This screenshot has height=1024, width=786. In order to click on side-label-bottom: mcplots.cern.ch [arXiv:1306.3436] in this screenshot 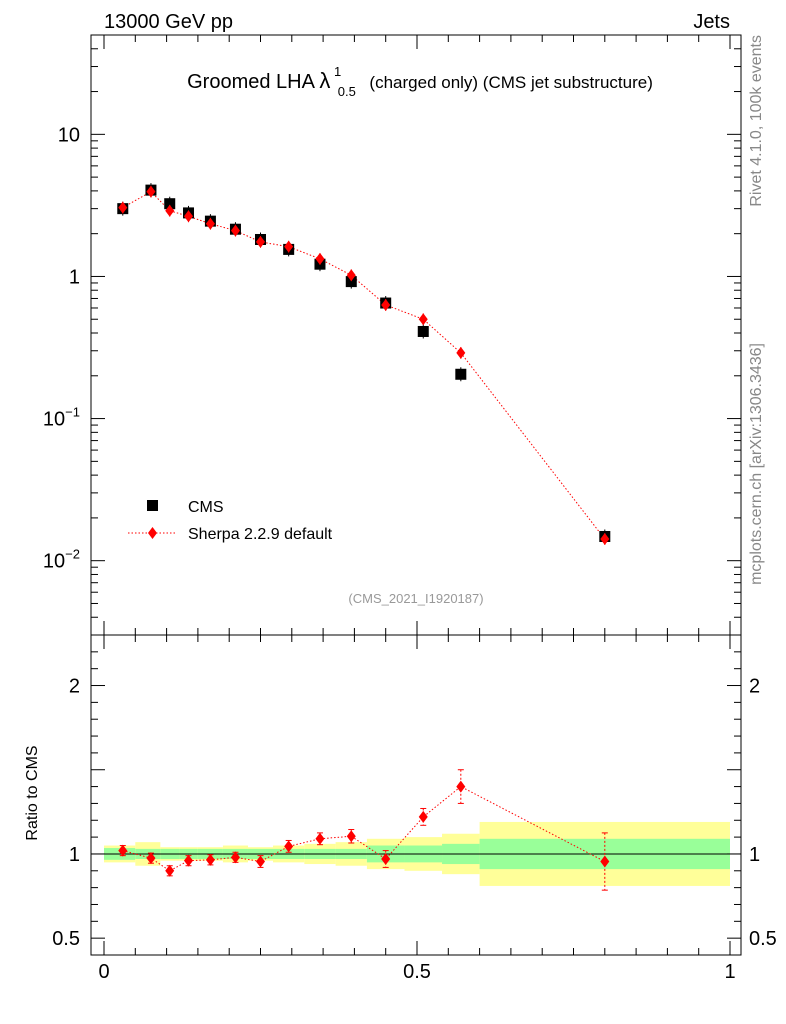, I will do `click(756, 464)`.